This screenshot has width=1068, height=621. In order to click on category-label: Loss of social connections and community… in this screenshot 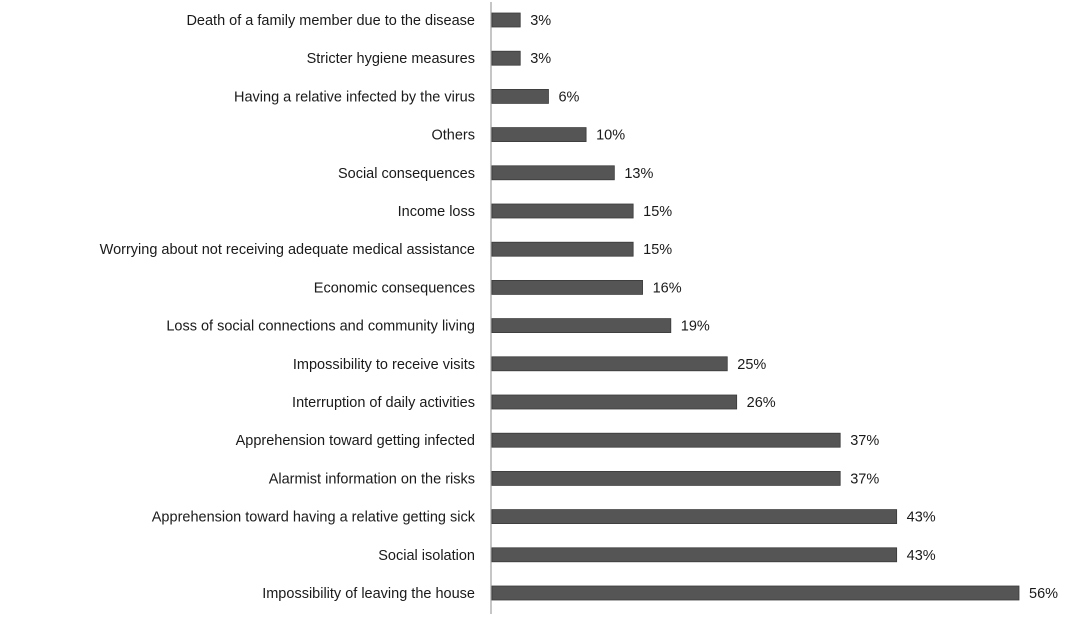, I will do `click(320, 327)`.